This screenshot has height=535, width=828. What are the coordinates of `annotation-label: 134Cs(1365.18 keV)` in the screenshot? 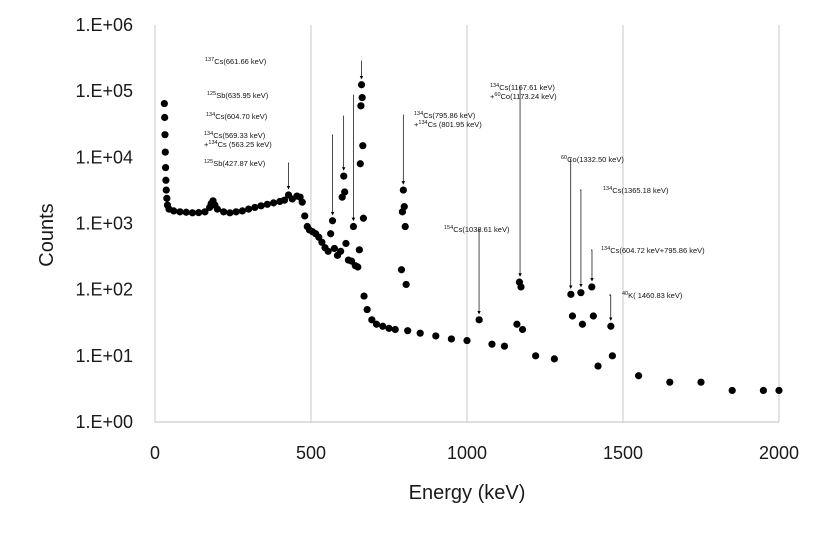 It's located at (636, 190).